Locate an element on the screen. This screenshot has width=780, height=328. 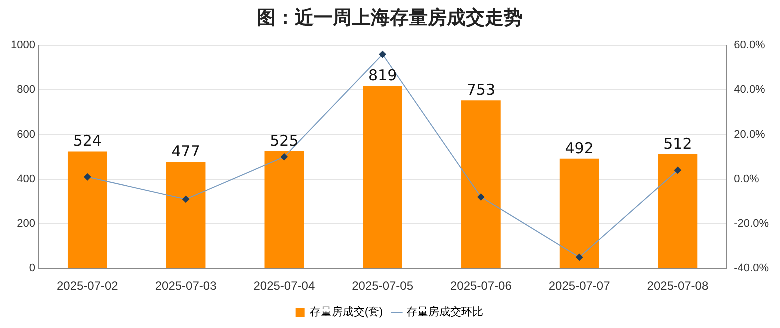
x-tick-label: 2025-07-02 is located at coordinates (87, 286).